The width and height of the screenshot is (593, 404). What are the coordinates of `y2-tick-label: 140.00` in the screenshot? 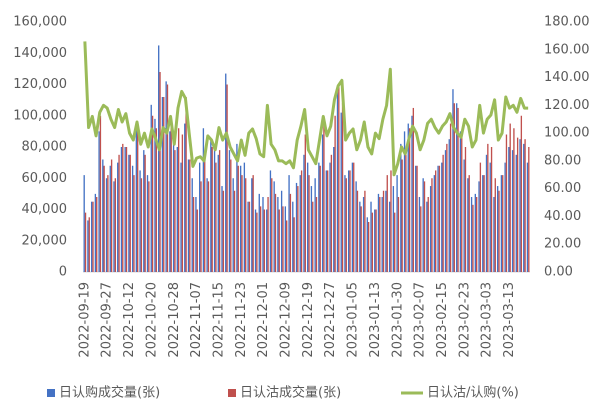 It's located at (567, 77).